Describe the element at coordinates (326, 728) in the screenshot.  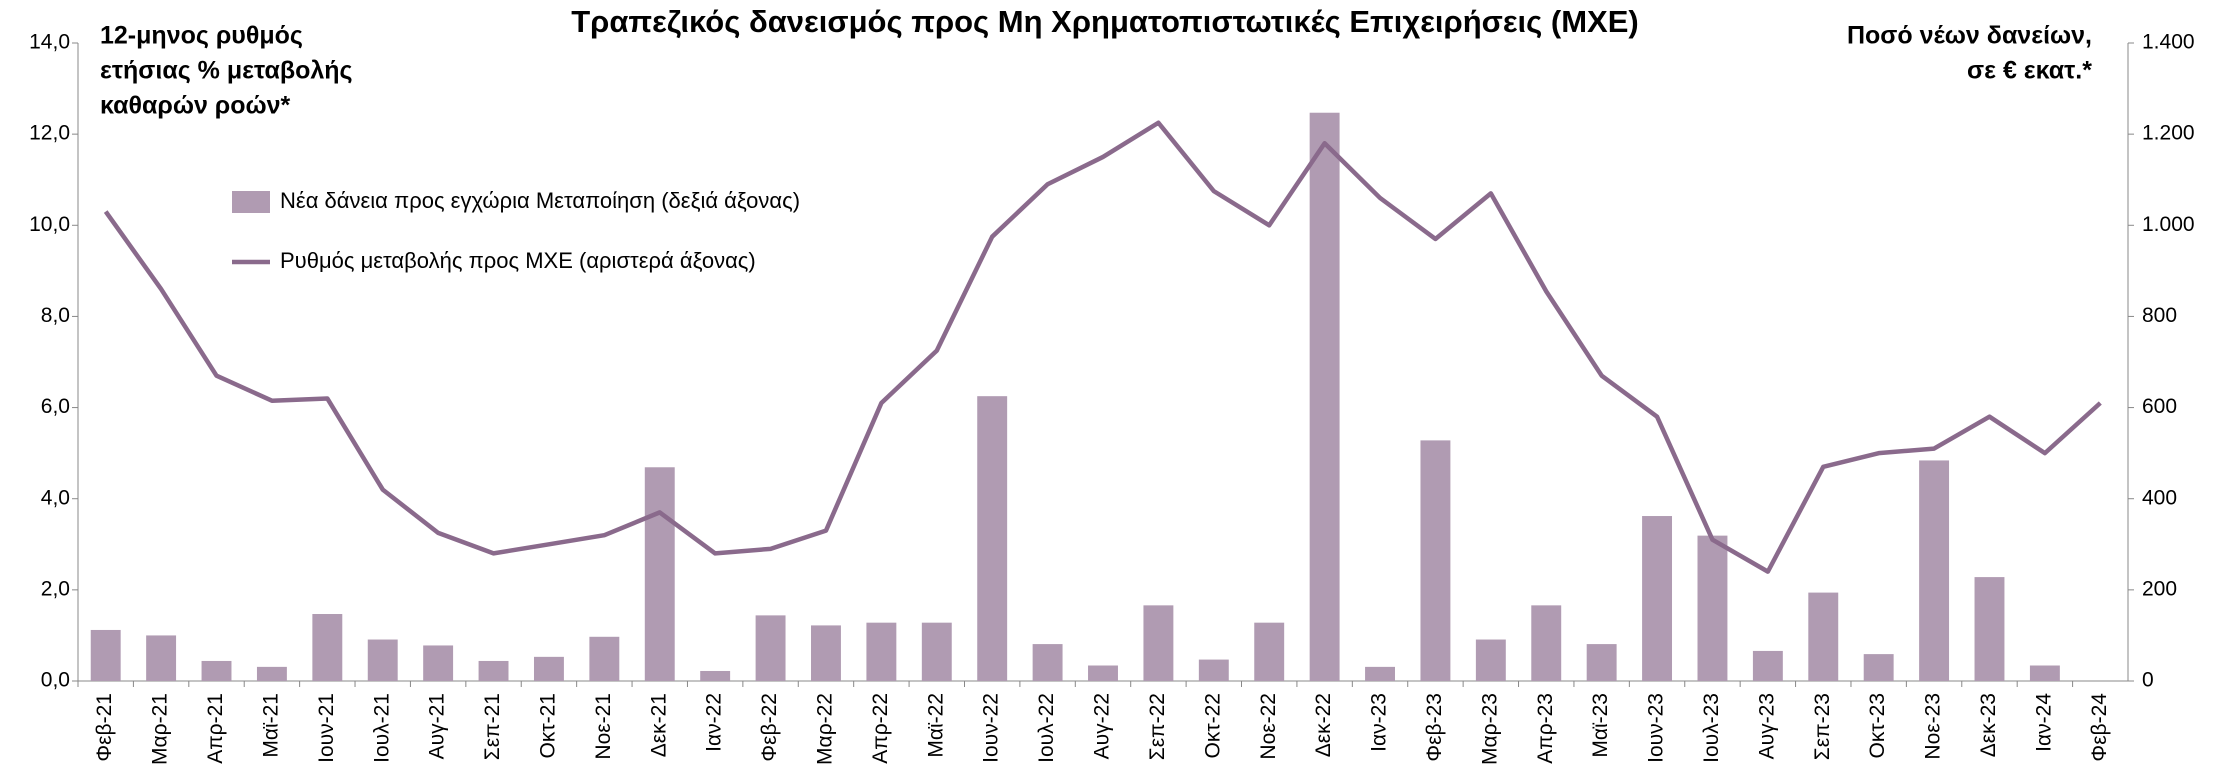
I see `x-tick-label: Ιουν-21` at that location.